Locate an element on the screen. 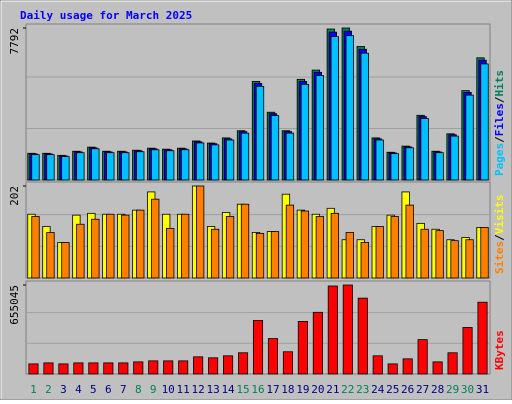 This screenshot has width=512, height=404. x-tick-label: 4 is located at coordinates (78, 389).